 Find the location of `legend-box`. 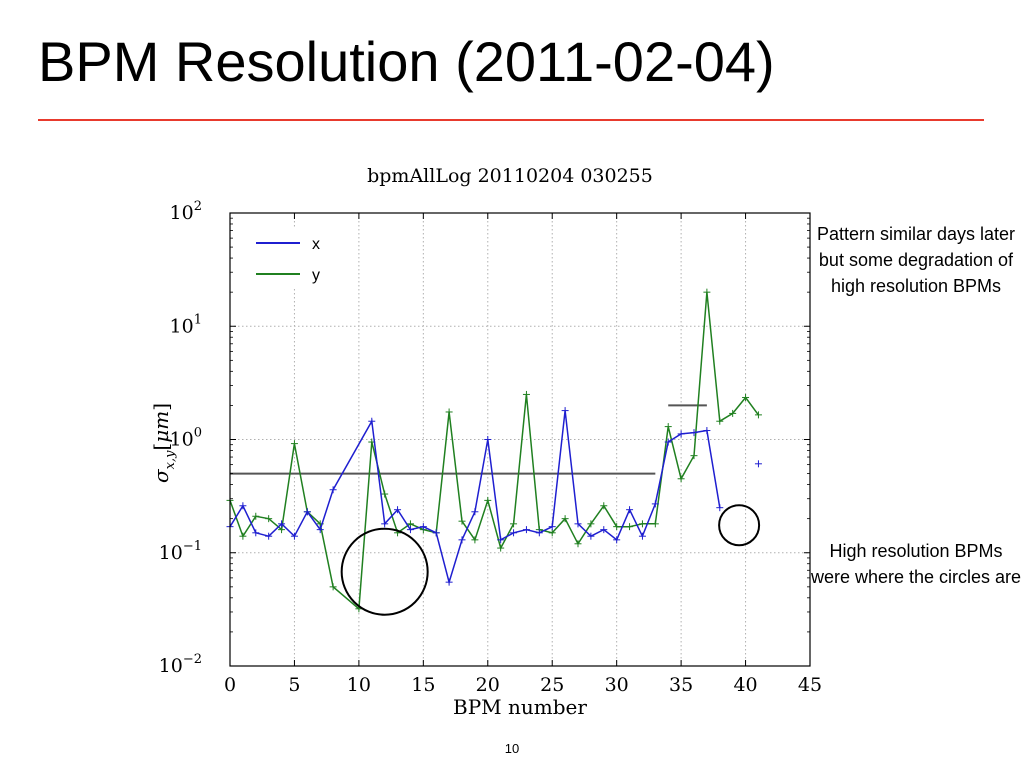

legend-box is located at coordinates (289, 258).